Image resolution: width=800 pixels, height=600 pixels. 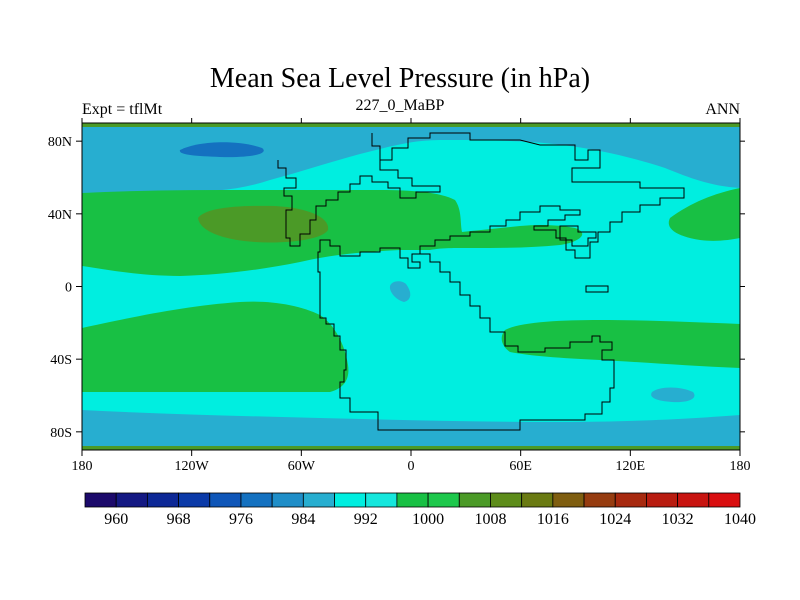 I want to click on north-edge-strip, so click(x=411, y=125).